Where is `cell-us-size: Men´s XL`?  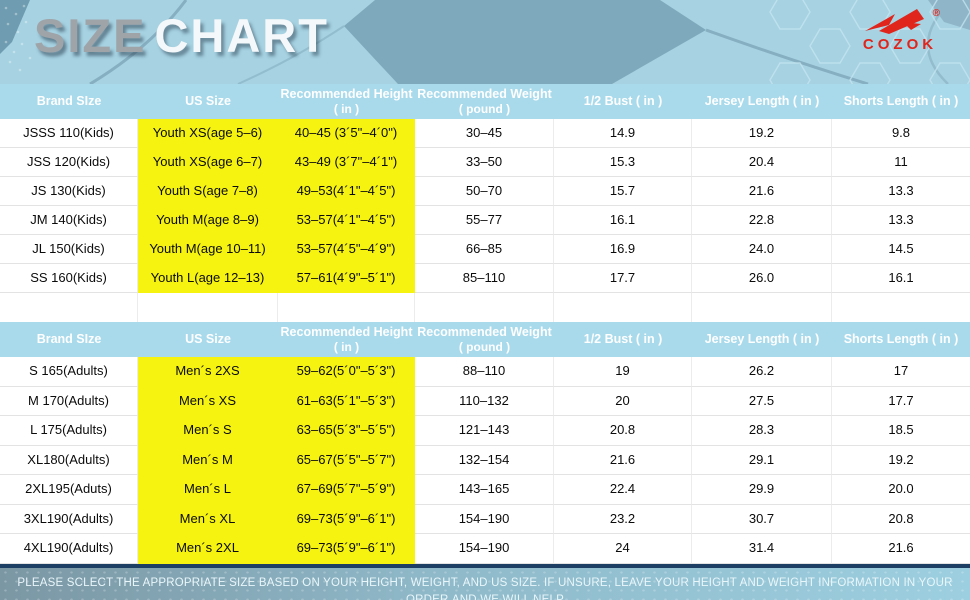
cell-us-size: Men´s XL is located at coordinates (208, 519).